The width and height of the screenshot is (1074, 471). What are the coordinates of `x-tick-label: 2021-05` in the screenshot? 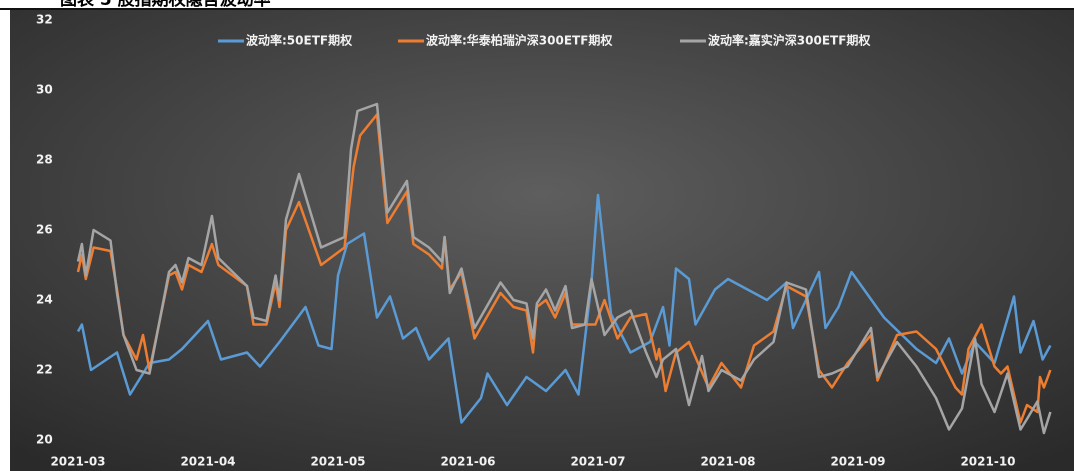 It's located at (337, 462).